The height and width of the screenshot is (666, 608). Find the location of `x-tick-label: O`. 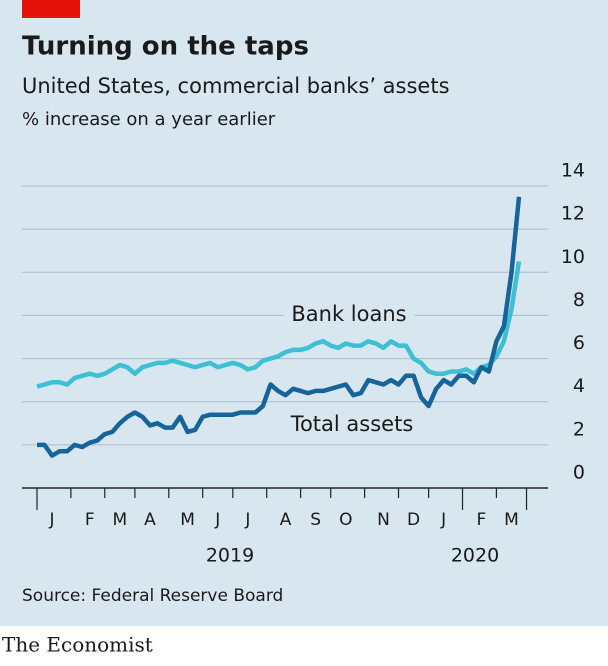

x-tick-label: O is located at coordinates (345, 520).